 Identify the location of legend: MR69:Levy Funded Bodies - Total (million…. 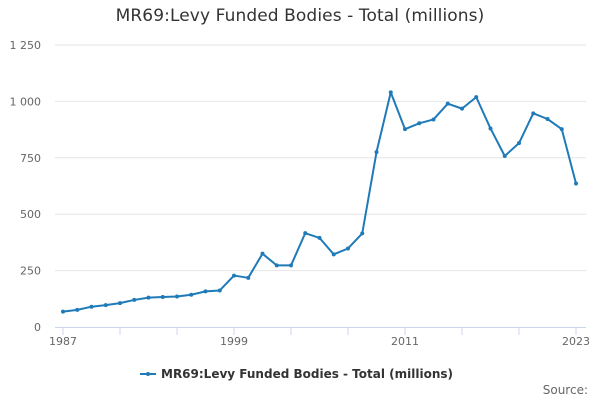
(296, 374).